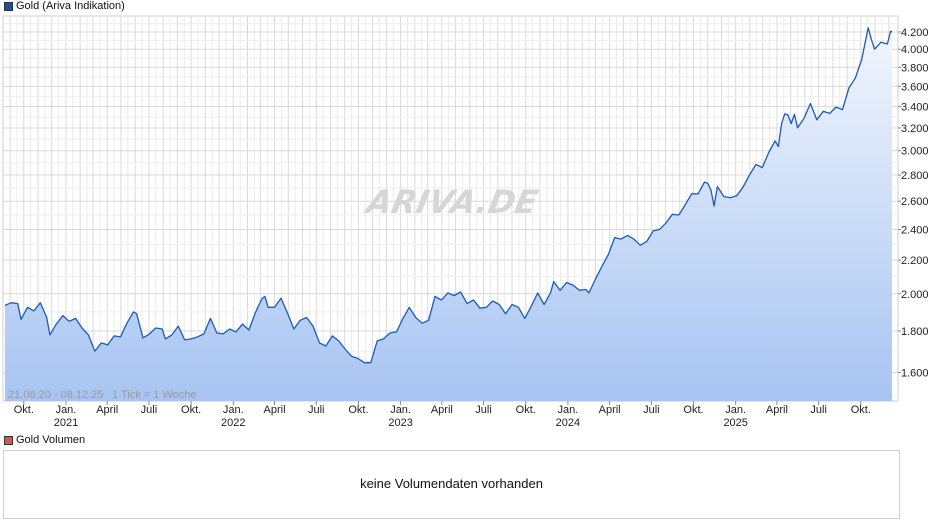  Describe the element at coordinates (915, 68) in the screenshot. I see `y-tick-label: 3.800` at that location.